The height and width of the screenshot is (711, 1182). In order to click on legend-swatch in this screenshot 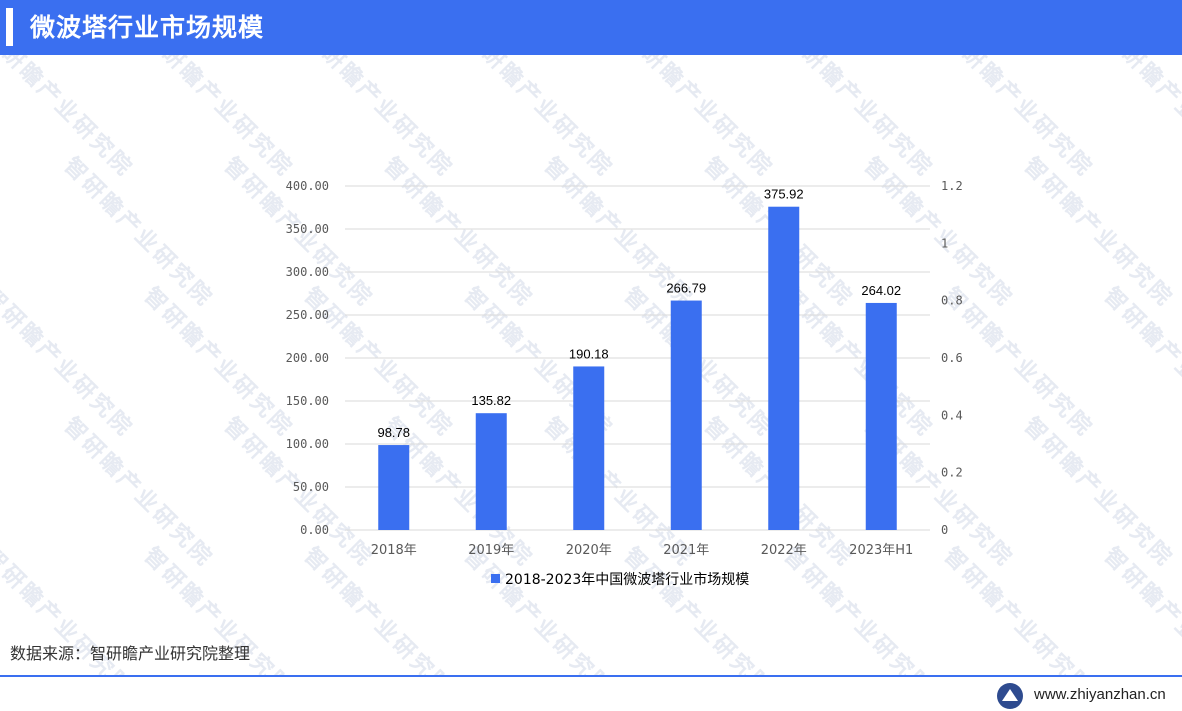, I will do `click(495, 578)`.